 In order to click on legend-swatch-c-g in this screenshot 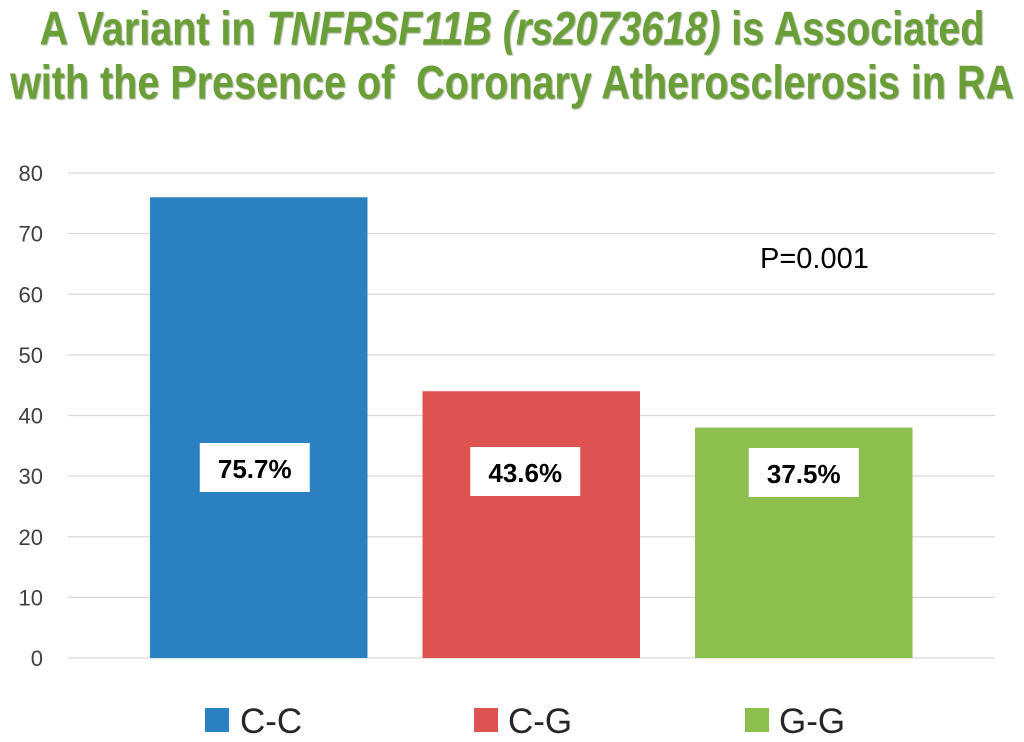, I will do `click(486, 720)`.